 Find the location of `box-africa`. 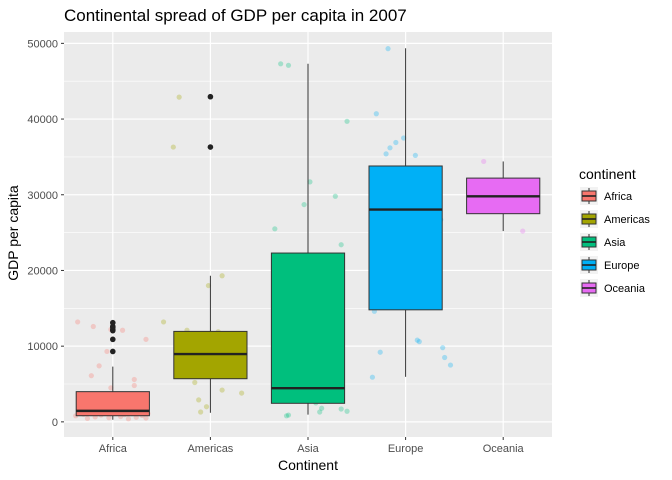

box-africa is located at coordinates (112, 369).